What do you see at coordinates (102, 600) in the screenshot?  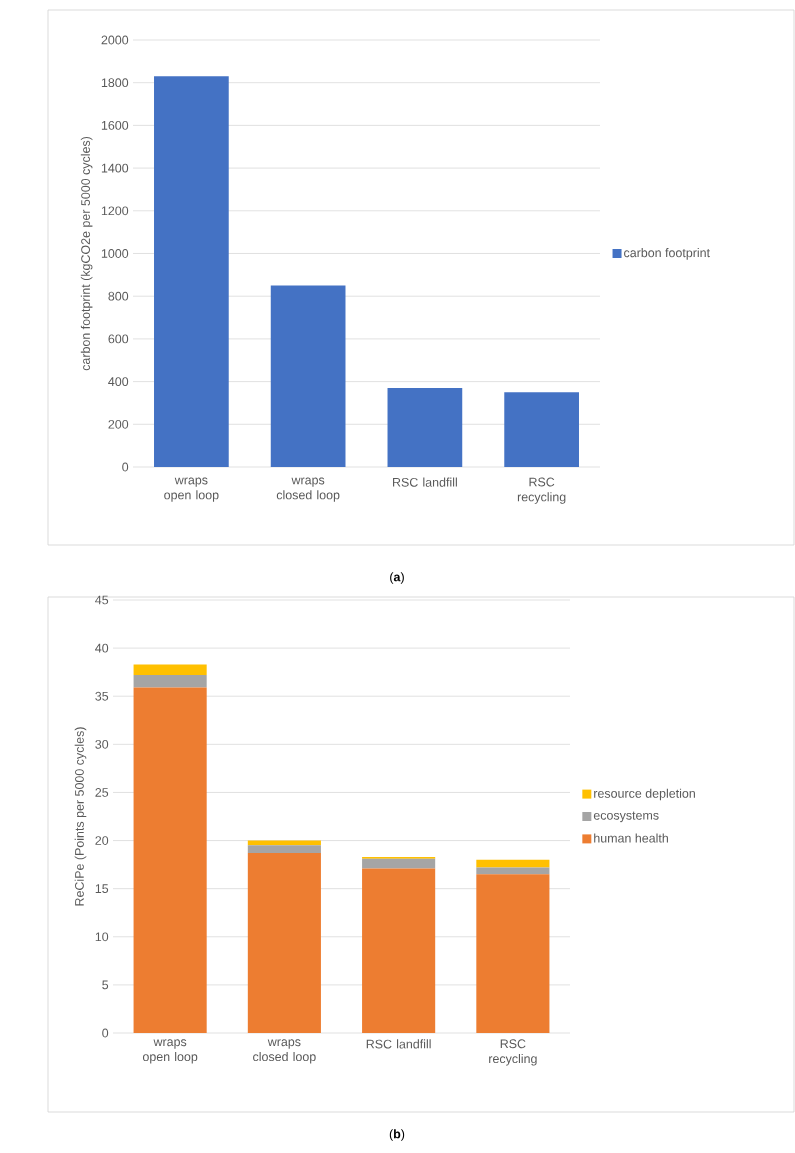 I see `y-tick-label: 45` at bounding box center [102, 600].